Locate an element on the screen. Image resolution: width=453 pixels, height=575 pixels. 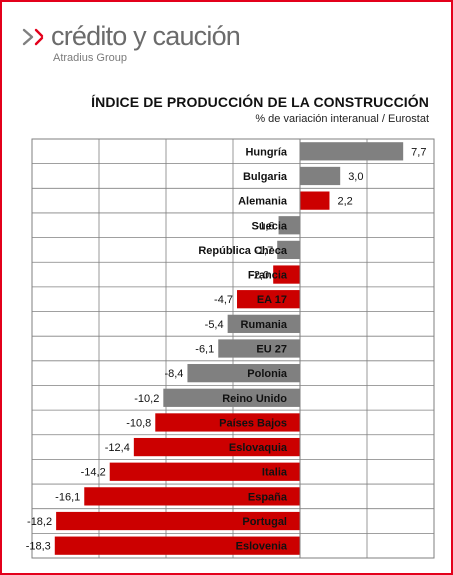
value-label: -14,2 is located at coordinates (93, 473).